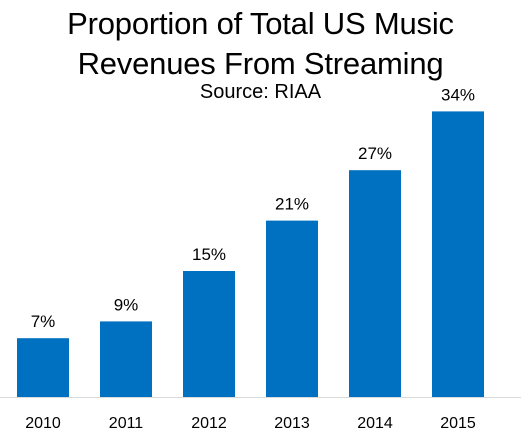 The width and height of the screenshot is (521, 439). What do you see at coordinates (43, 423) in the screenshot?
I see `x-tick-label-2010: 2010` at bounding box center [43, 423].